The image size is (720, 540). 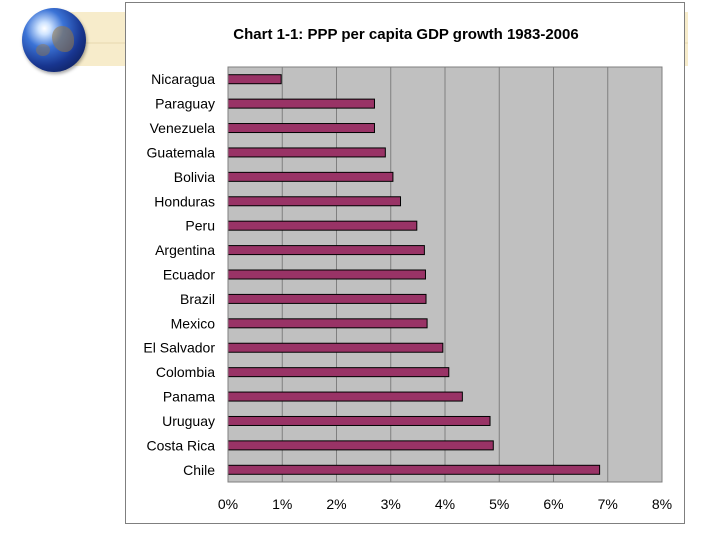 I want to click on bar-nicaragua, so click(x=254, y=79).